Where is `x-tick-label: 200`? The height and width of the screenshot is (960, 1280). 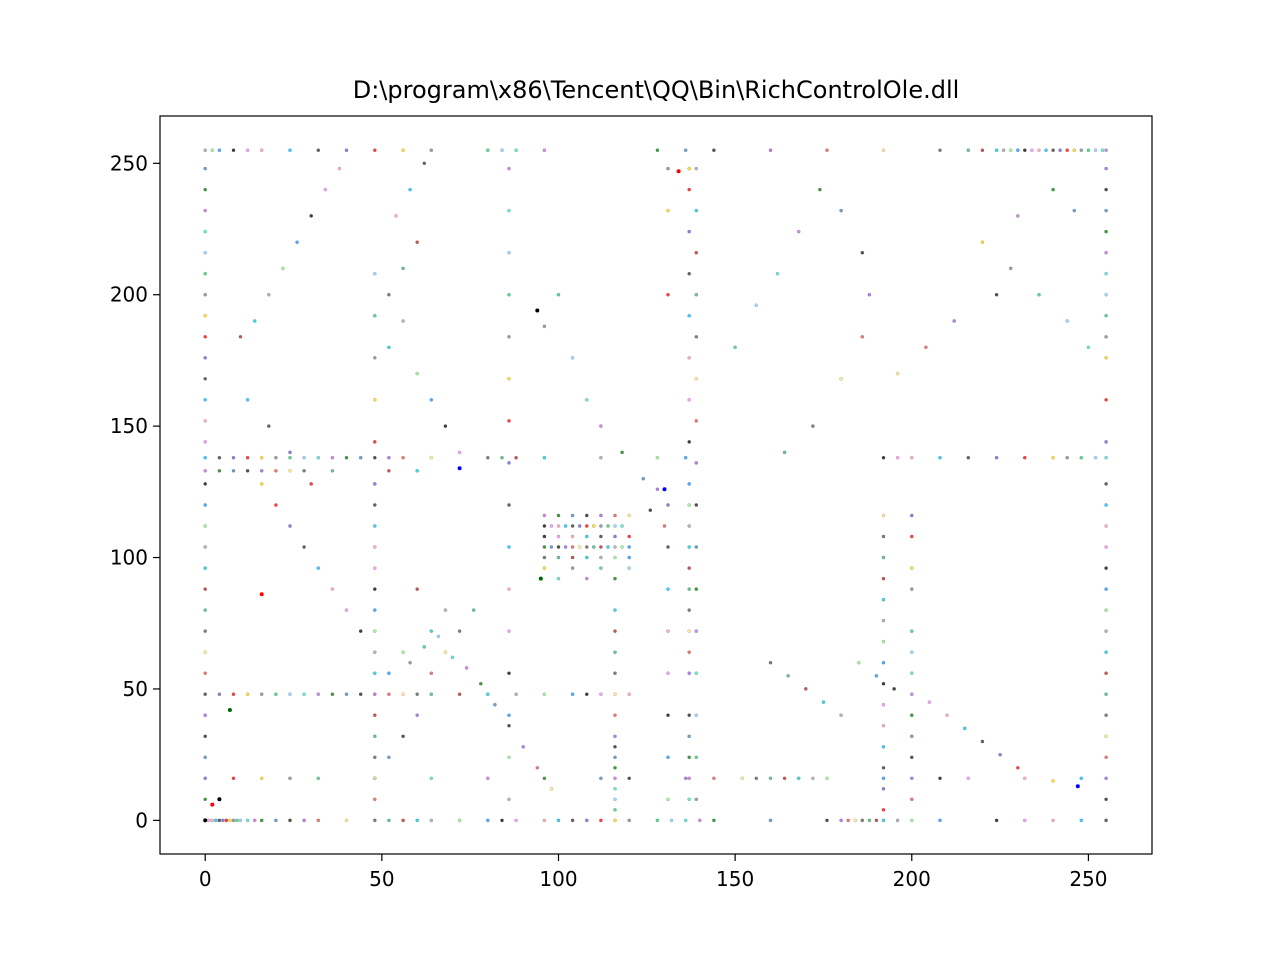
x-tick-label: 200 is located at coordinates (912, 879).